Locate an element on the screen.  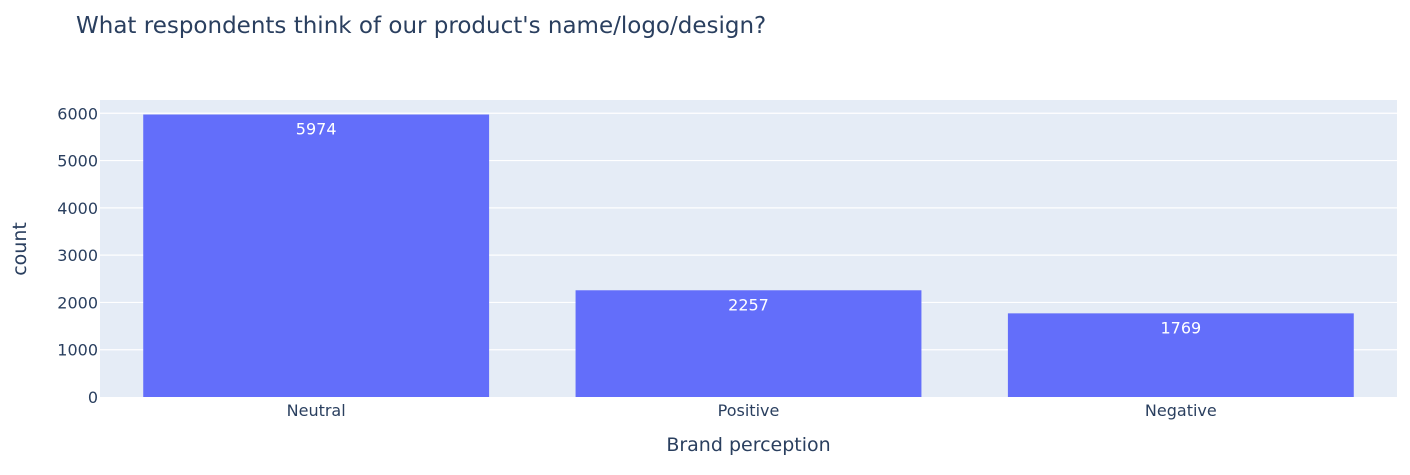
y-tick-label: 6000 is located at coordinates (77, 113).